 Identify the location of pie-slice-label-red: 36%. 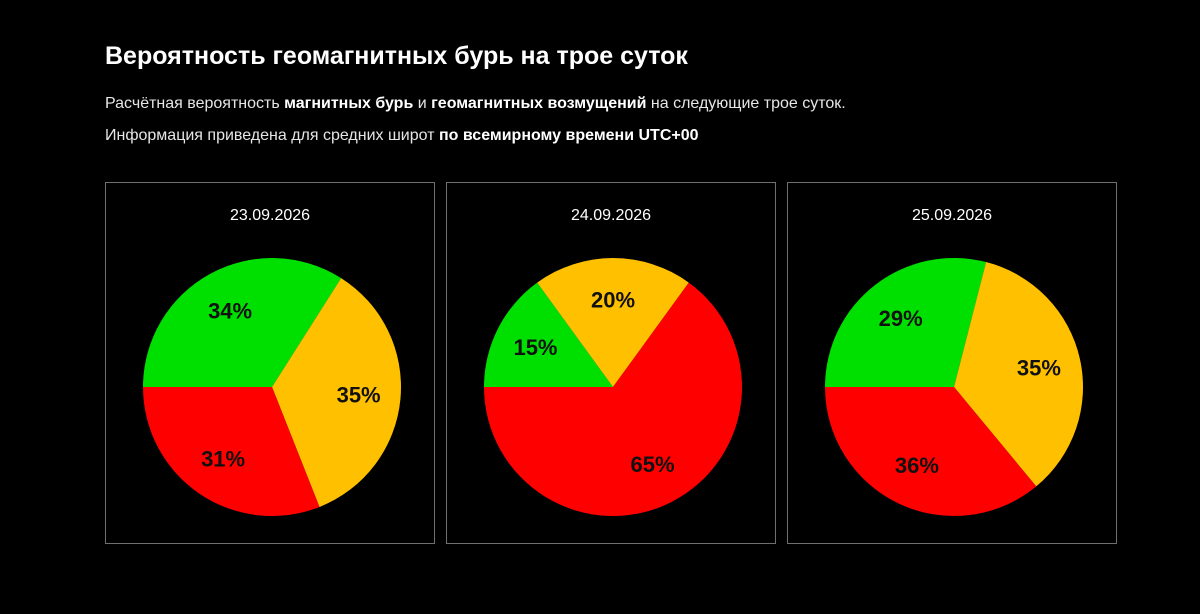
(917, 465).